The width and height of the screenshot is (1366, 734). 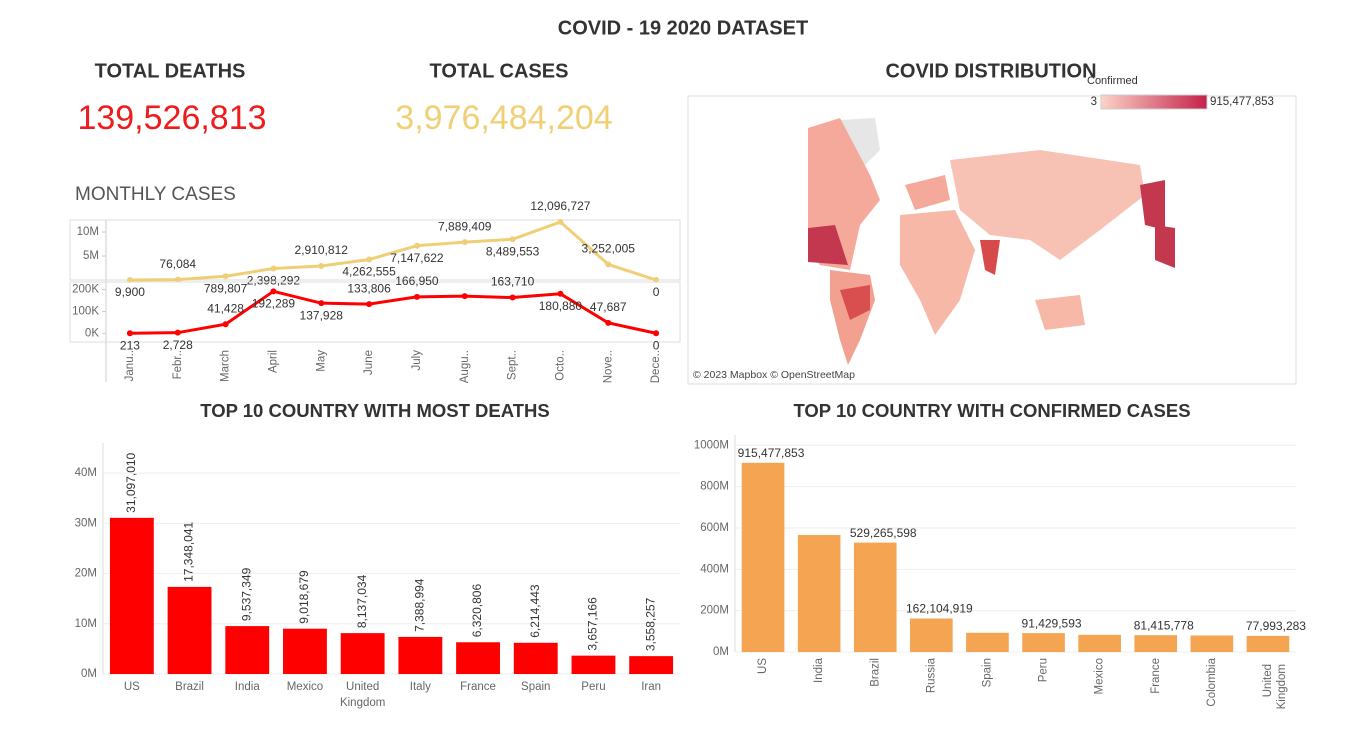 What do you see at coordinates (274, 303) in the screenshot?
I see `data-label: 192,289` at bounding box center [274, 303].